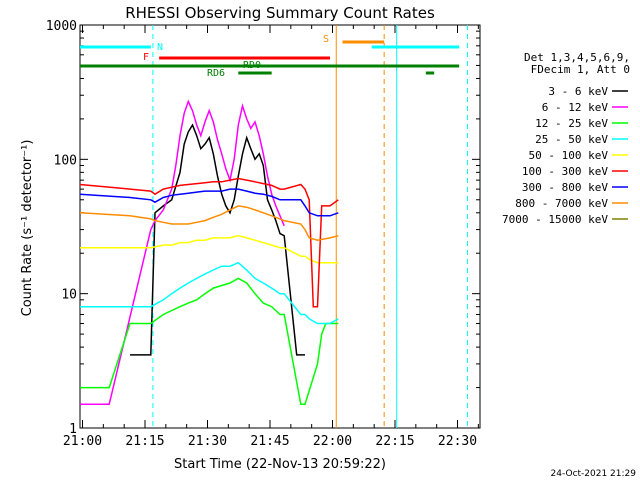 This screenshot has width=640, height=480. Describe the element at coordinates (394, 441) in the screenshot. I see `x-tick-label: 22:15` at that location.